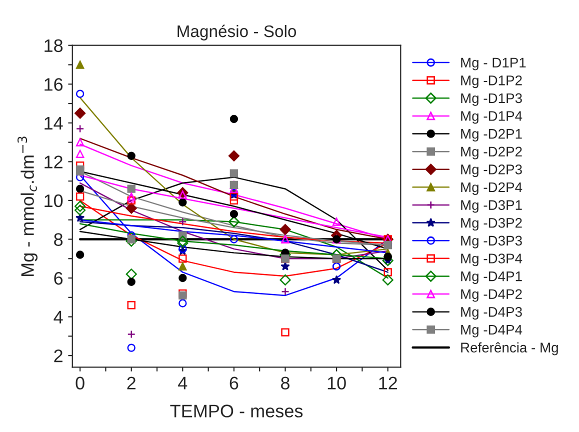 The image size is (579, 432). What do you see at coordinates (491, 188) in the screenshot?
I see `legend-label: Mg -D2P4` at bounding box center [491, 188].